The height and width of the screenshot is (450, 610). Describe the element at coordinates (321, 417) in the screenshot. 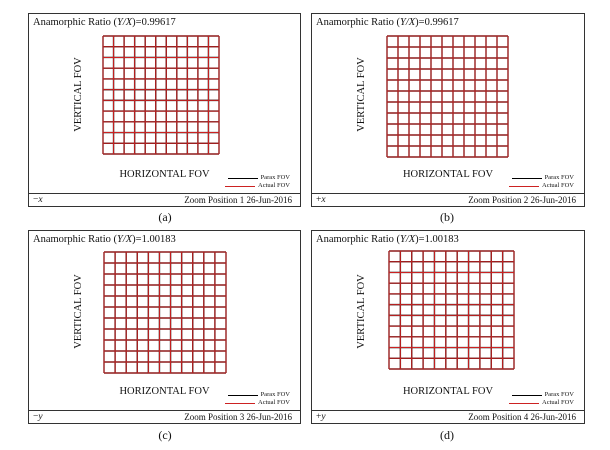

I see `field-axis-id: +y` at that location.